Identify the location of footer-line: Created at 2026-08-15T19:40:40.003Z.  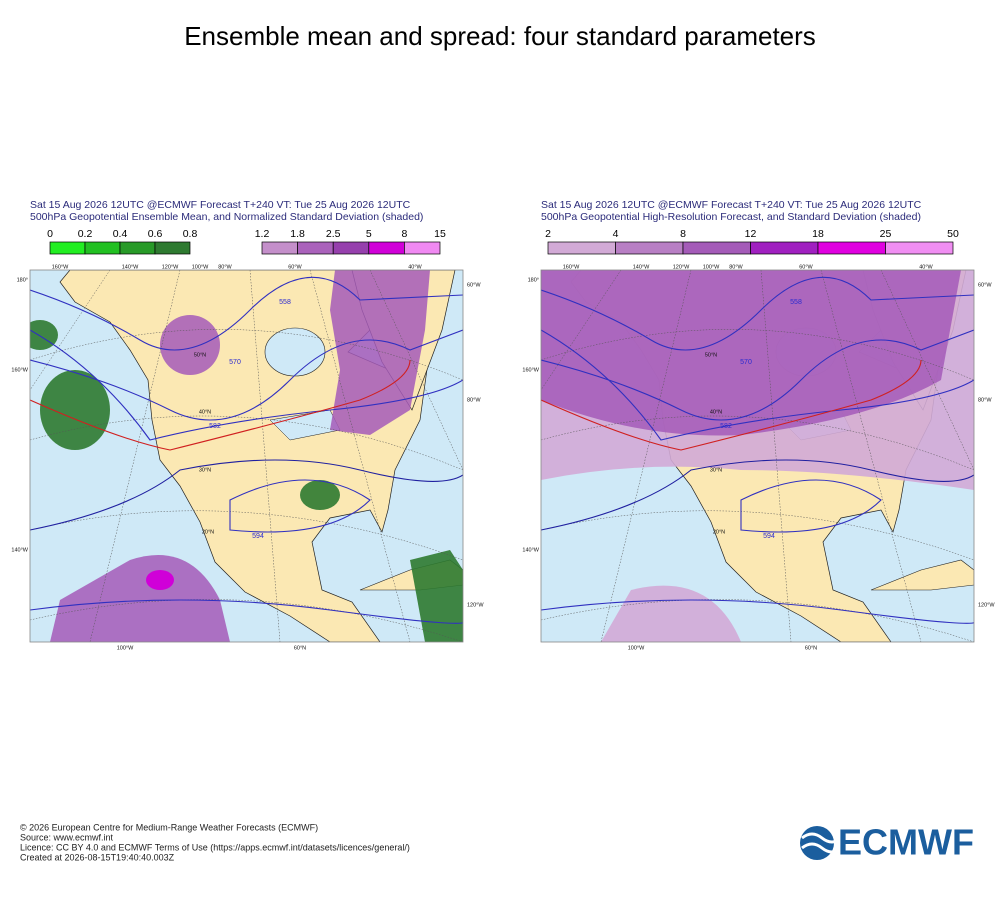
(97, 857).